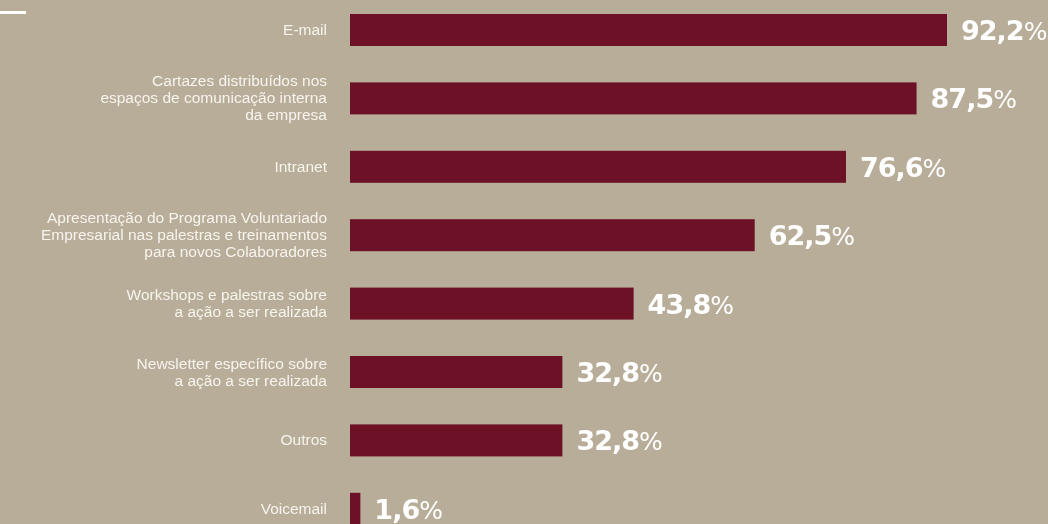  I want to click on y-tick-label: Newsletter específico sobre a ação a ser realizada, so click(232, 371).